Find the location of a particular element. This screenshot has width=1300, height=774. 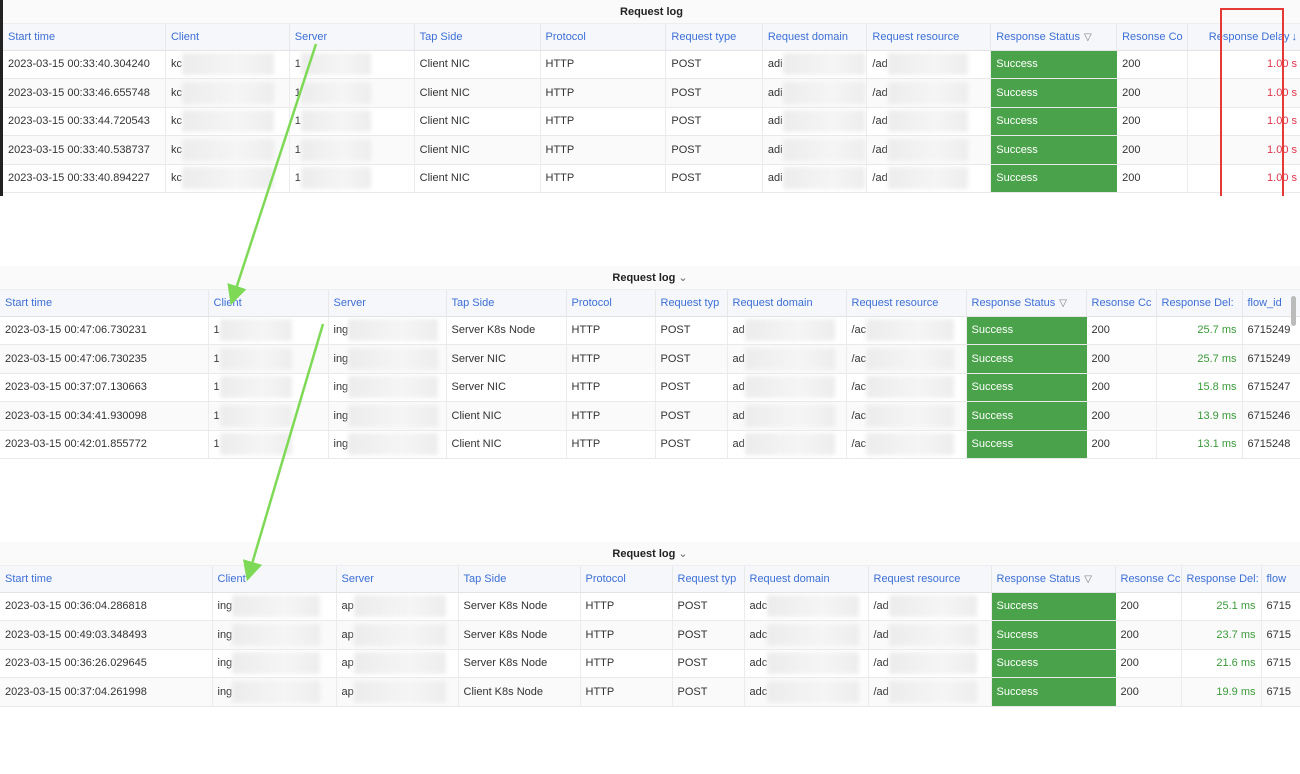

server-cell: ap is located at coordinates (397, 663).